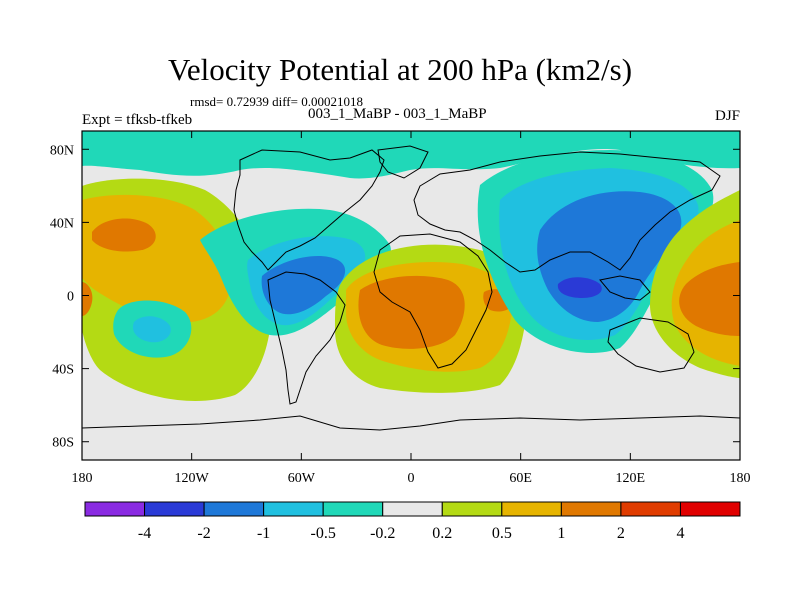 Image resolution: width=800 pixels, height=600 pixels. What do you see at coordinates (70, 297) in the screenshot?
I see `y-tick-label: 0` at bounding box center [70, 297].